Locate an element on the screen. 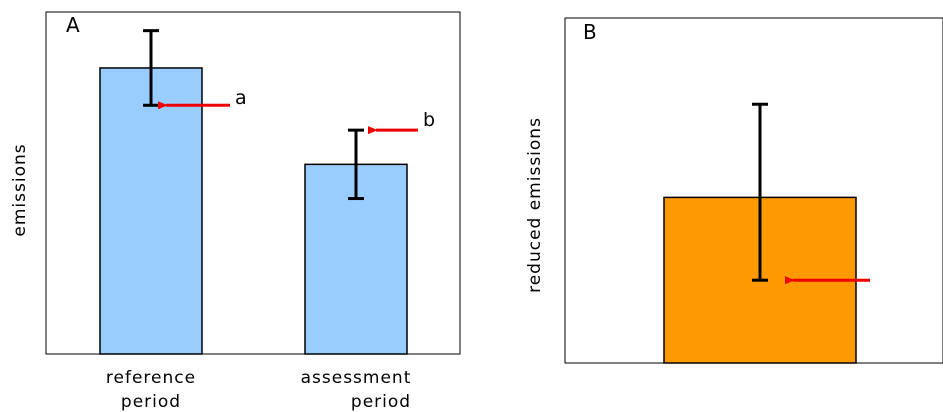 This screenshot has width=943, height=412. x-tick-label: reference is located at coordinates (151, 378).